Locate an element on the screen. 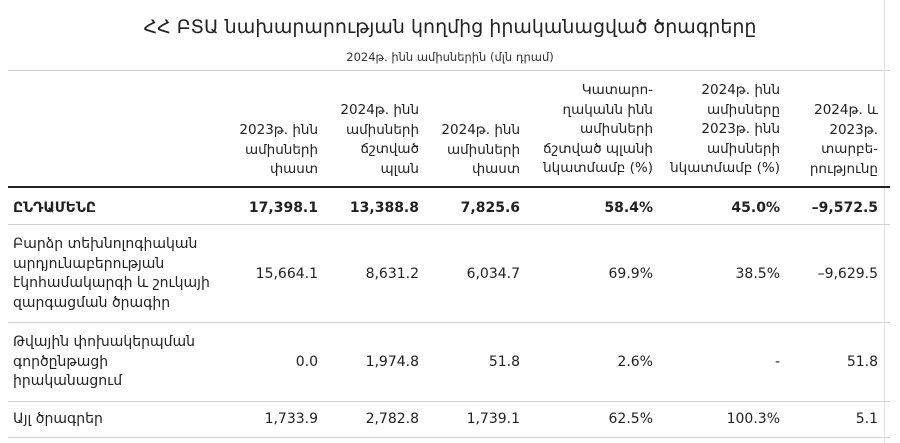 The width and height of the screenshot is (900, 443). right-border is located at coordinates (884, 221).